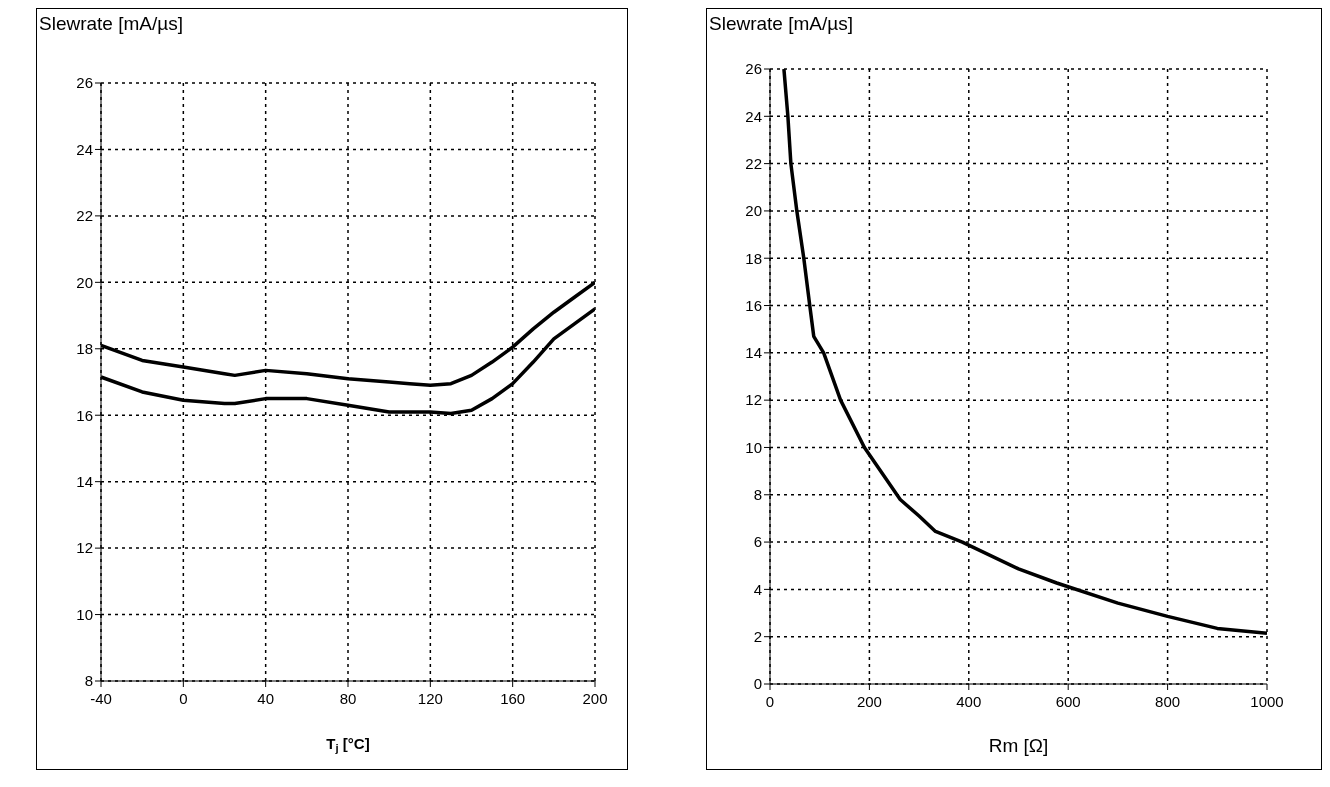  I want to click on x-tick-label: 40, so click(266, 698).